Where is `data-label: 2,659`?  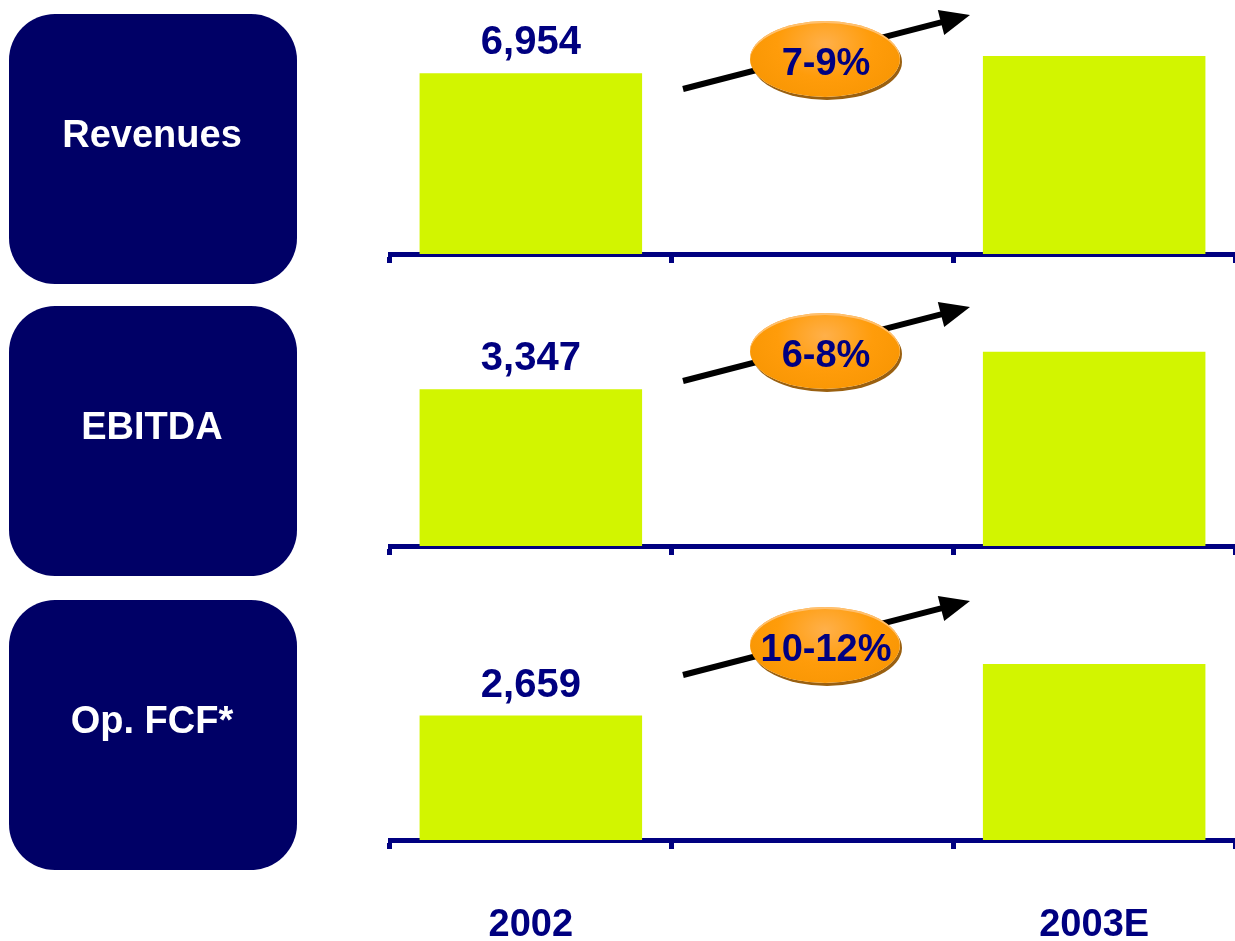 data-label: 2,659 is located at coordinates (530, 682).